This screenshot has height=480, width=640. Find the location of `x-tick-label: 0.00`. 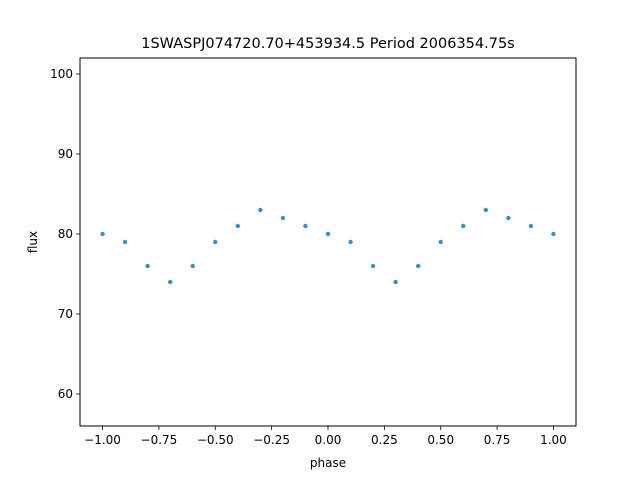

x-tick-label: 0.00 is located at coordinates (328, 440).